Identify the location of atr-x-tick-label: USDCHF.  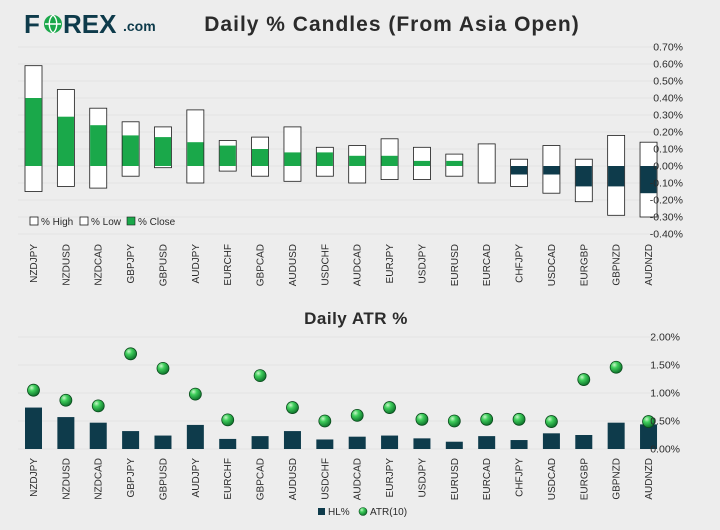
(325, 479).